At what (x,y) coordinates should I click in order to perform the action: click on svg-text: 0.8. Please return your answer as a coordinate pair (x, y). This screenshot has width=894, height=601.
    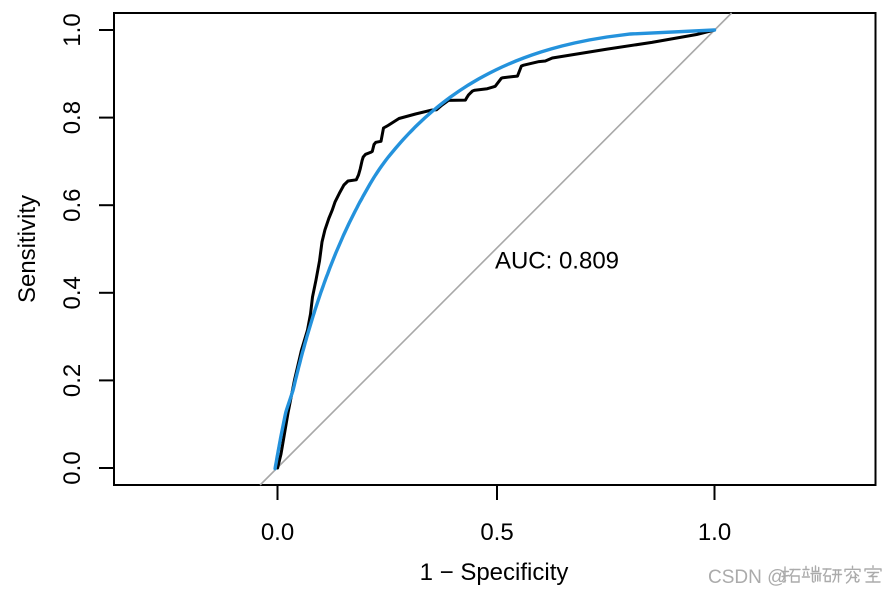
    Looking at the image, I should click on (72, 117).